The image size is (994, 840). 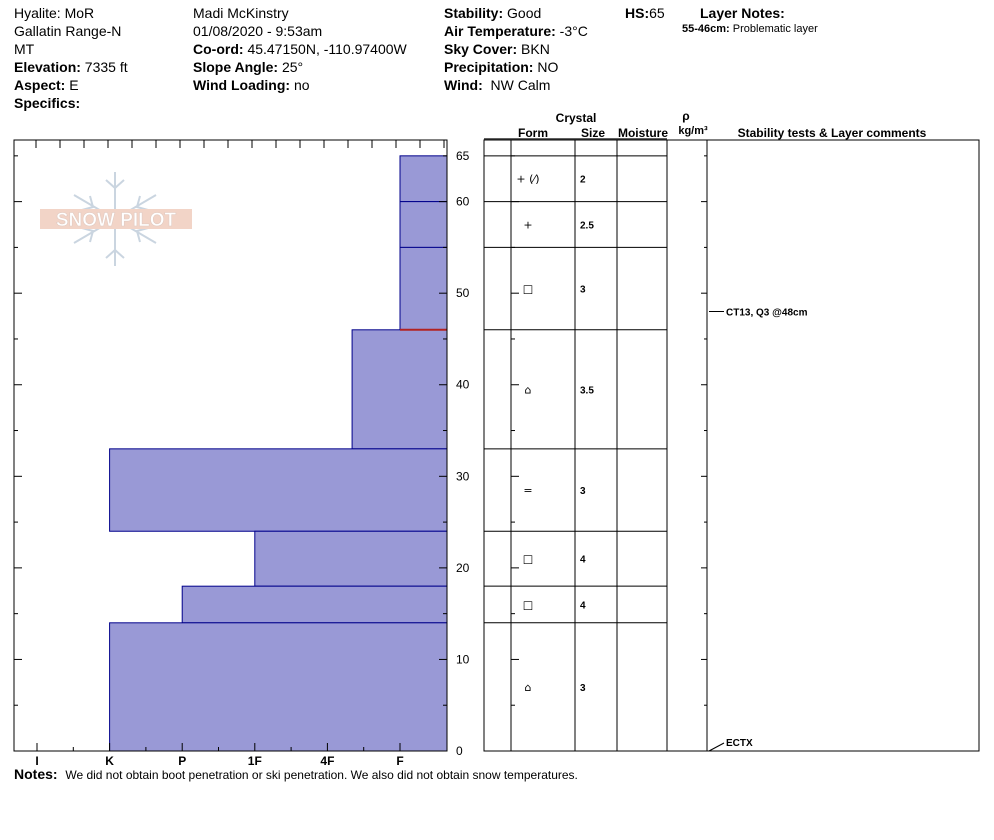 What do you see at coordinates (587, 390) in the screenshot?
I see `layer-size: 3.5` at bounding box center [587, 390].